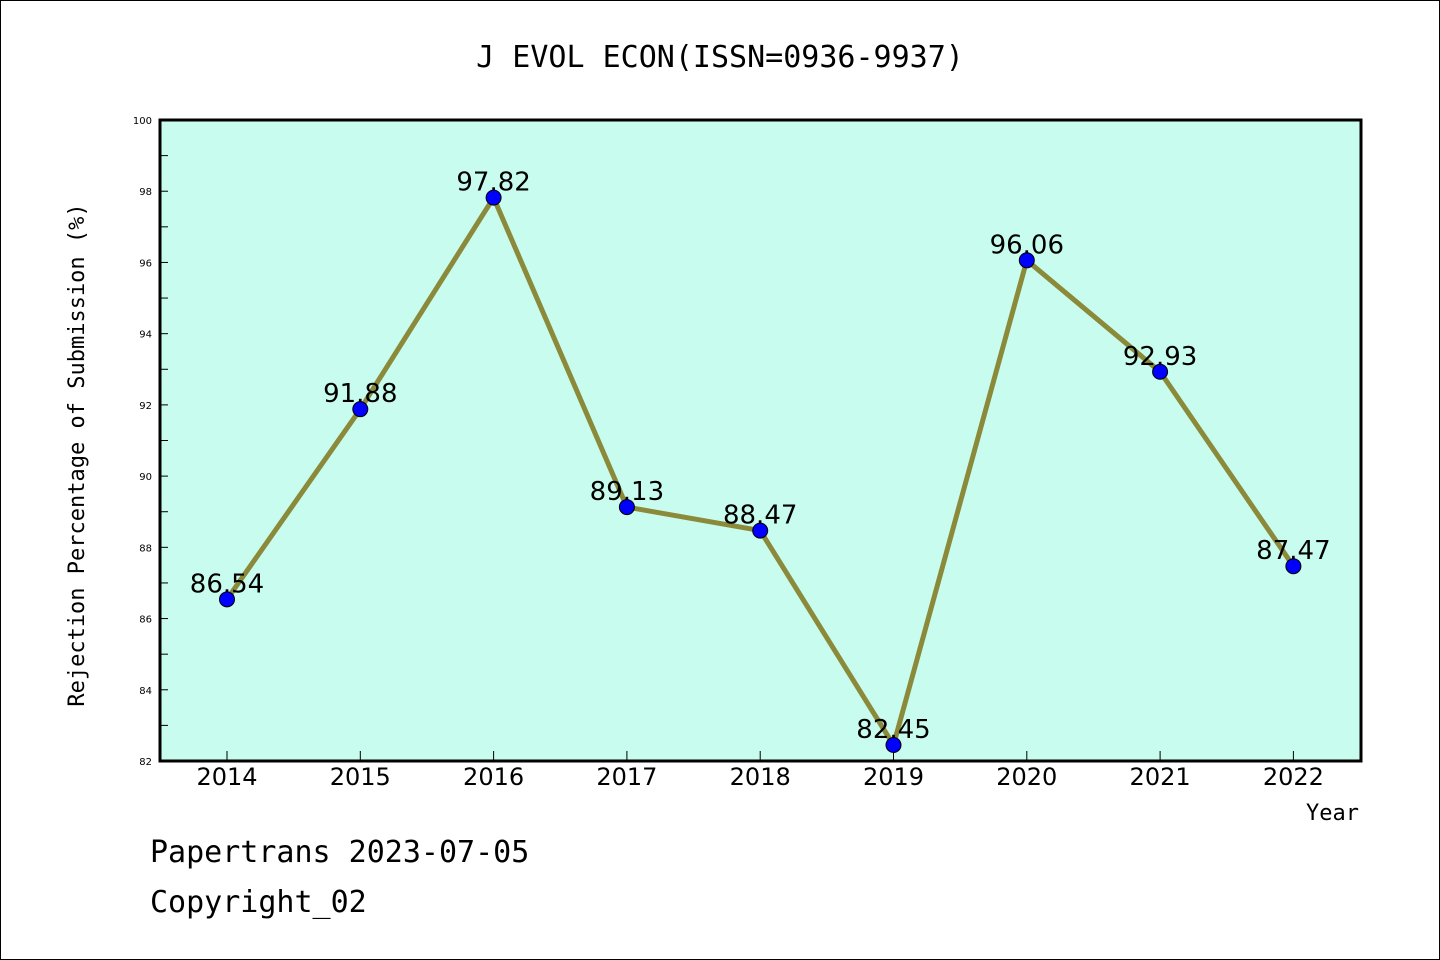  What do you see at coordinates (340, 852) in the screenshot?
I see `footer-source: Papertrans 2023-07-05` at bounding box center [340, 852].